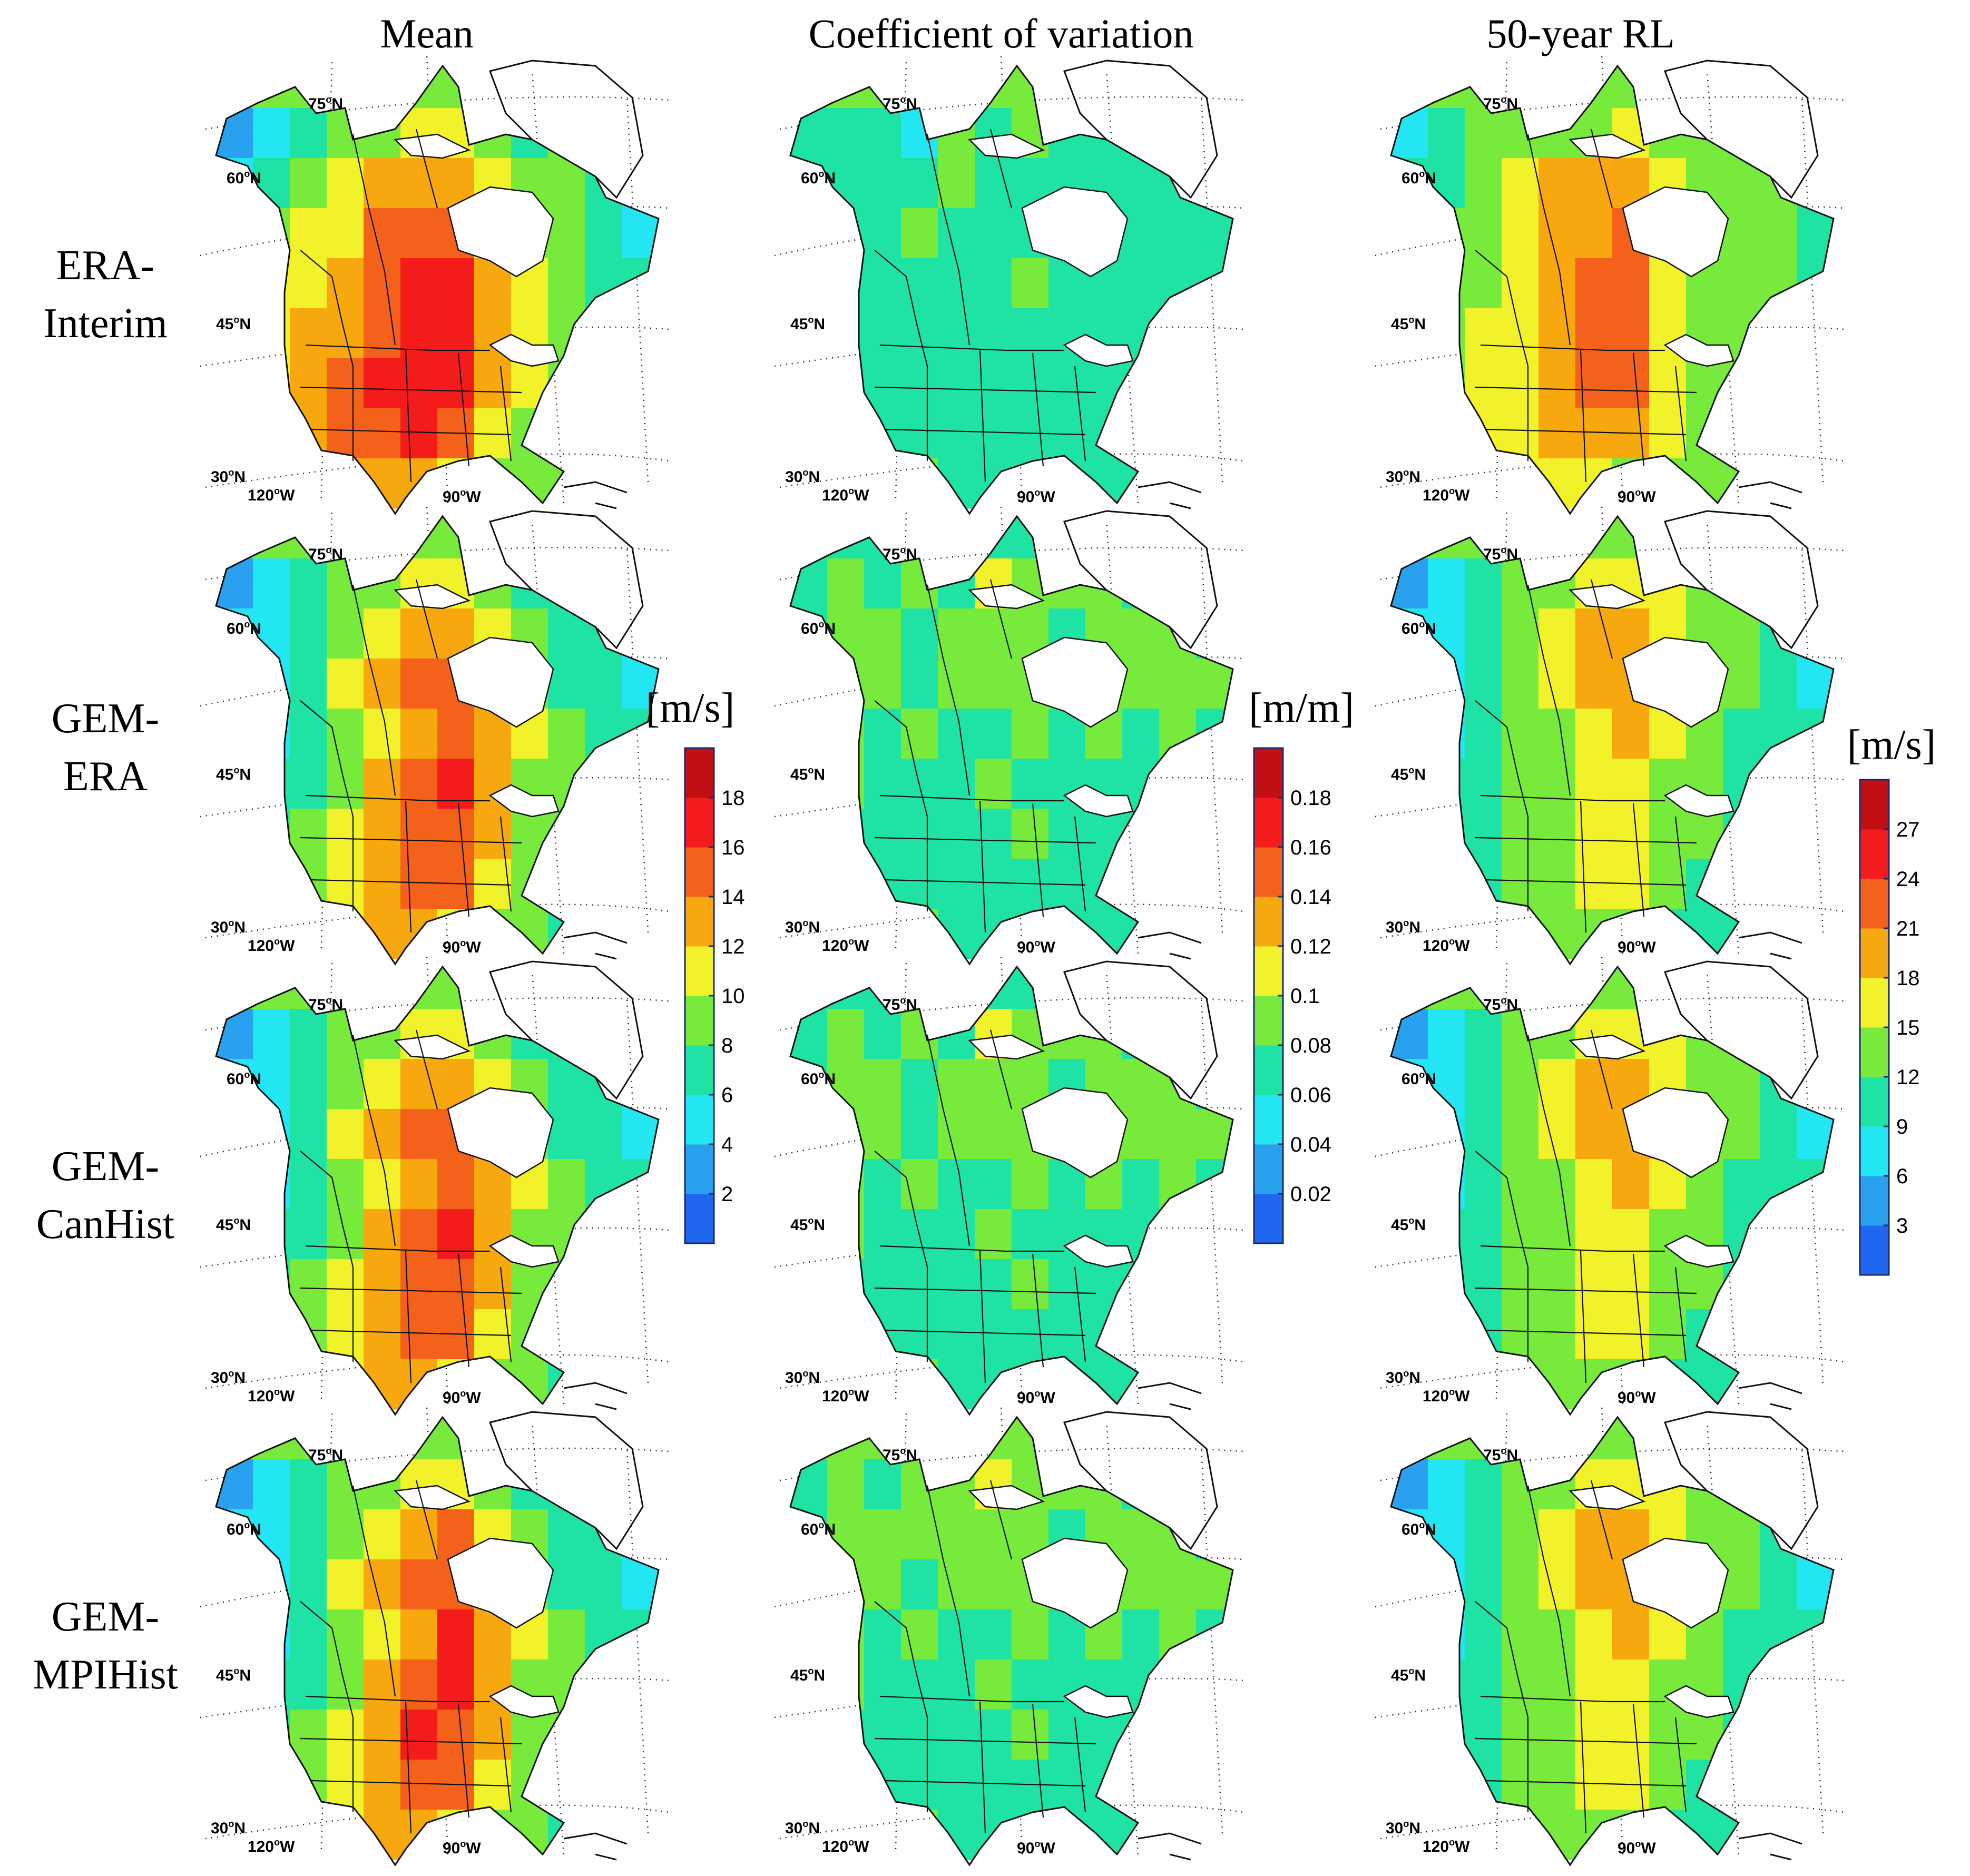 This screenshot has width=1970, height=1876. I want to click on colorbar-mean: [m/s] 2 4 6 8 10 12 14 16 18, so click(695, 964).